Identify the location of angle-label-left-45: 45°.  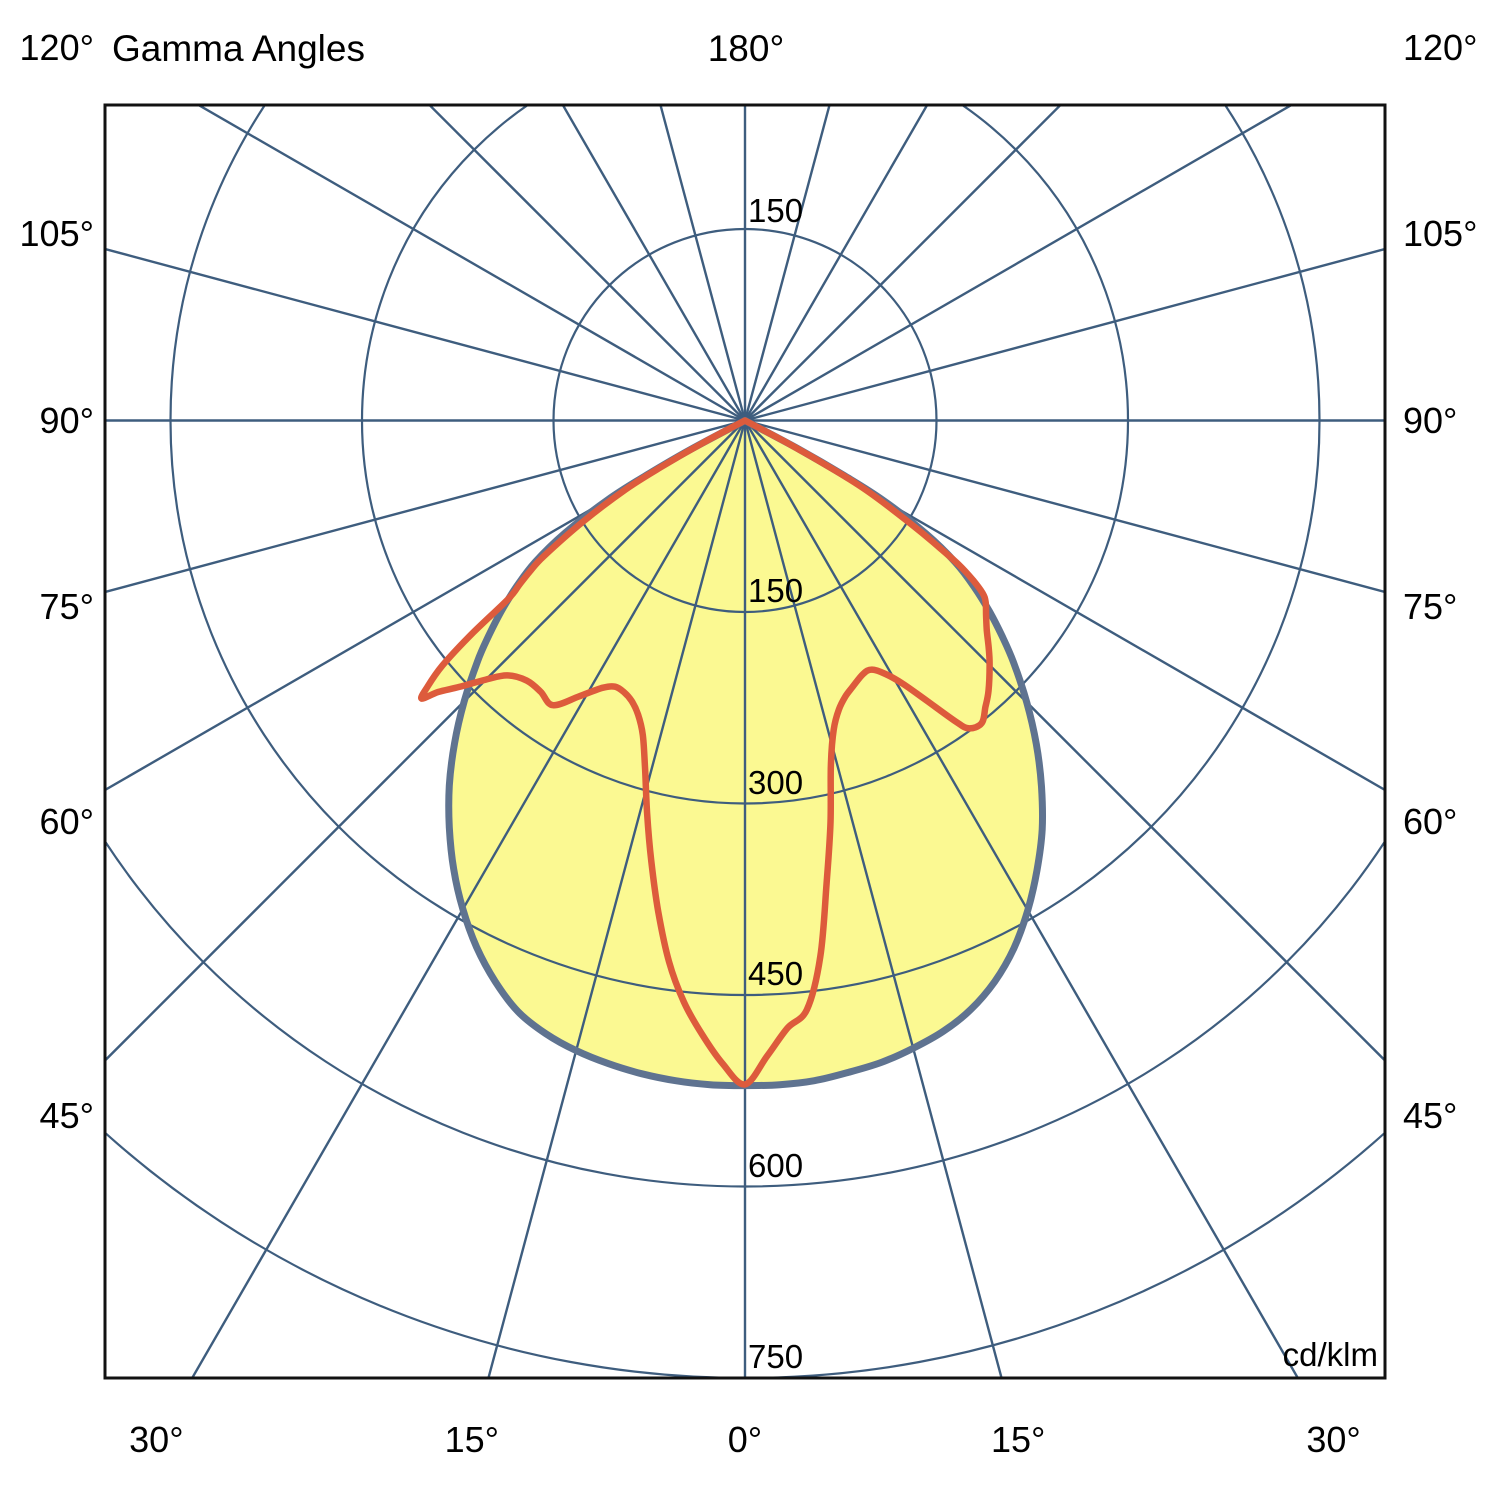
(66, 1115).